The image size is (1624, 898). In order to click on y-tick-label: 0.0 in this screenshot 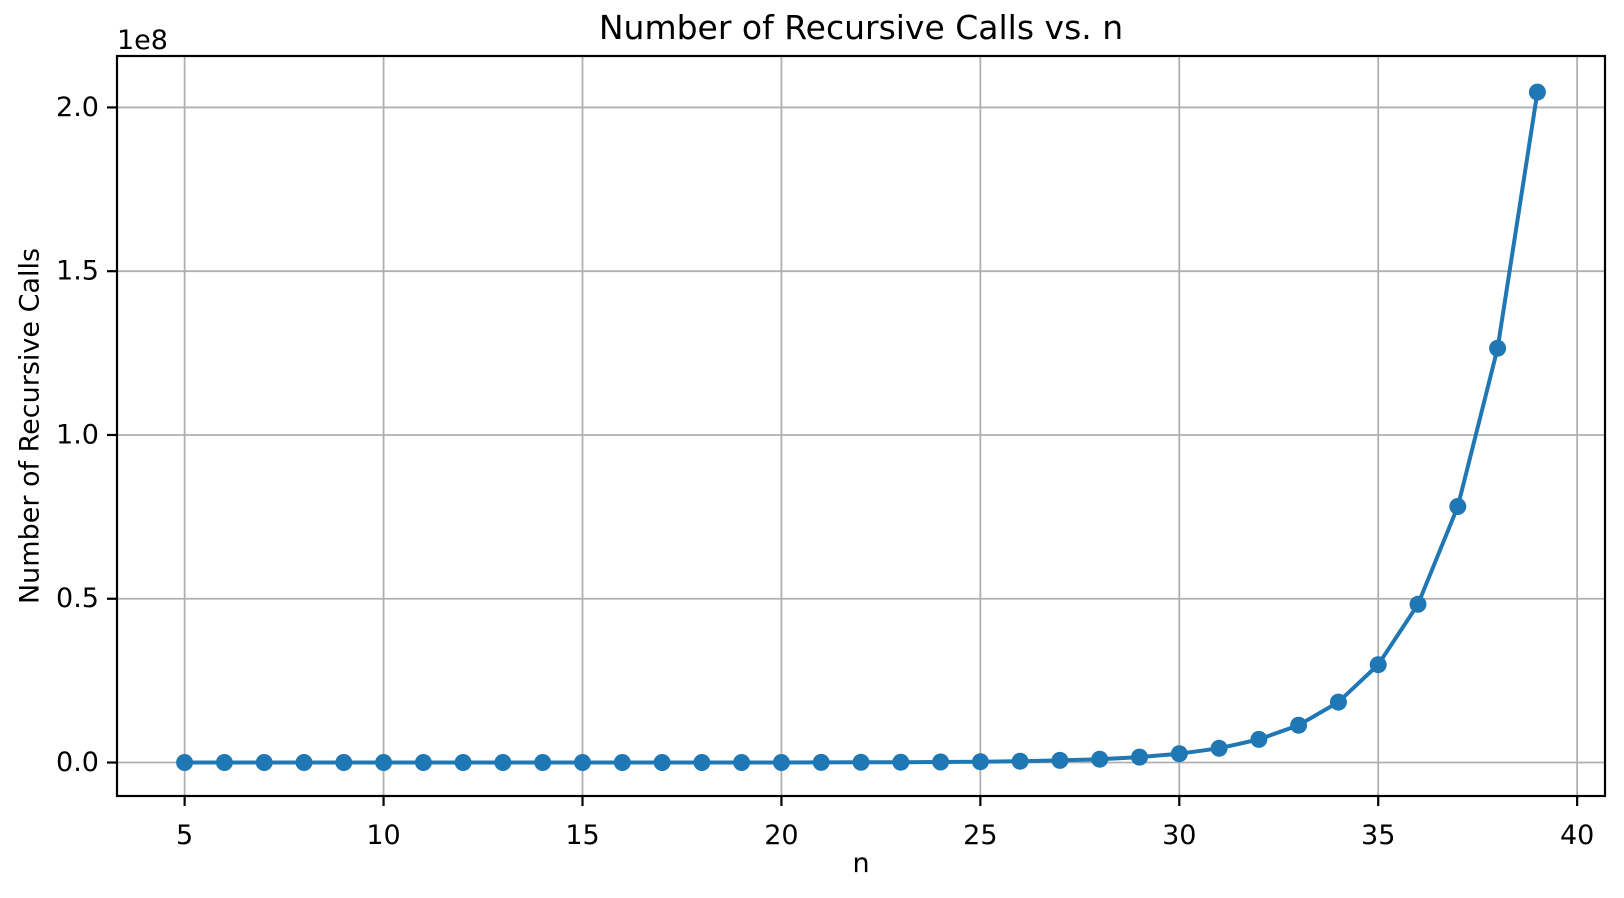, I will do `click(77, 762)`.